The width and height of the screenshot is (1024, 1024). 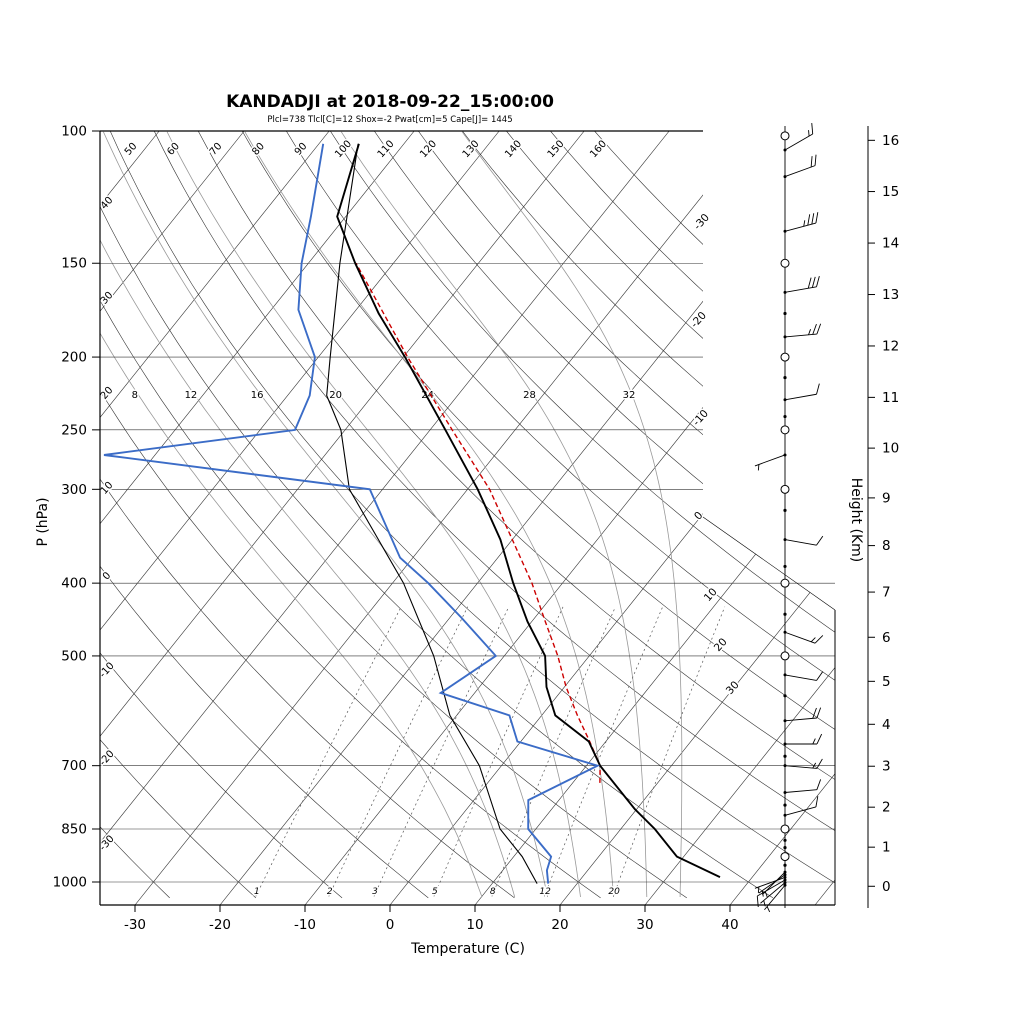 I want to click on wetbulb-profile, so click(x=432, y=513).